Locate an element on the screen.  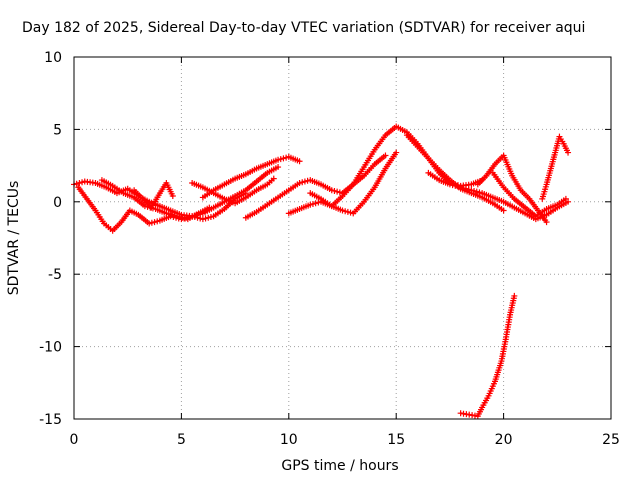
y-tick-label: -5 is located at coordinates (55, 275).